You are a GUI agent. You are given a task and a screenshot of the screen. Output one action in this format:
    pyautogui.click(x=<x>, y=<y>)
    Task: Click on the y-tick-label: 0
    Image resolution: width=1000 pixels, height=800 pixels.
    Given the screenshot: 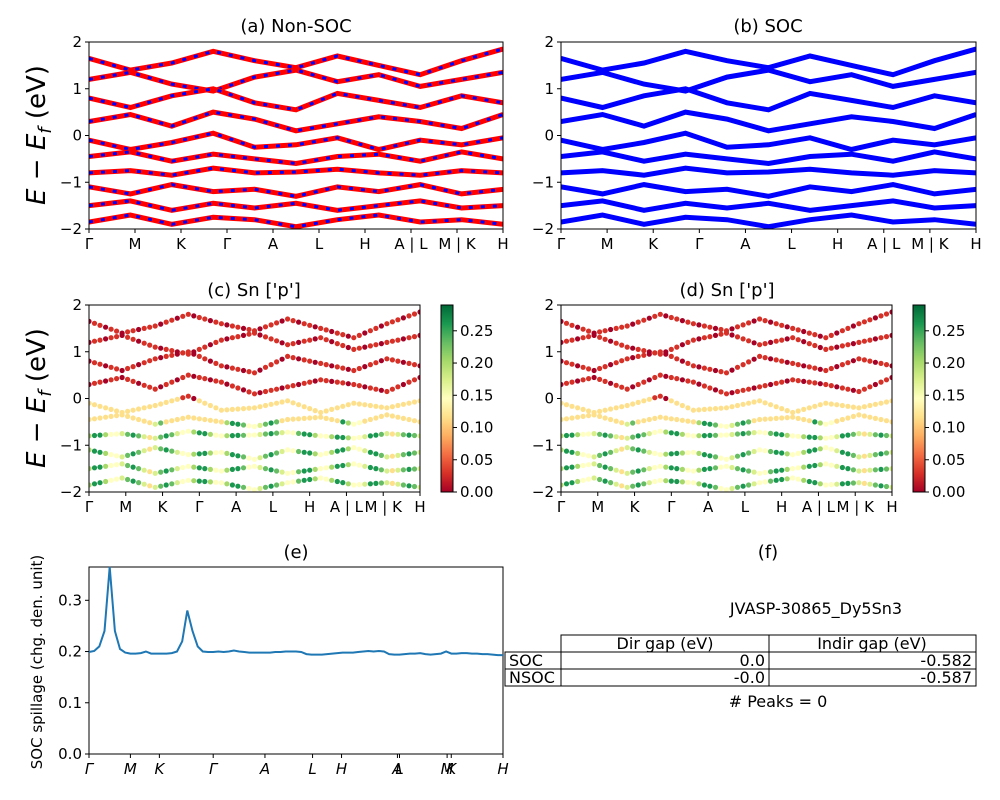 What is the action you would take?
    pyautogui.click(x=549, y=136)
    